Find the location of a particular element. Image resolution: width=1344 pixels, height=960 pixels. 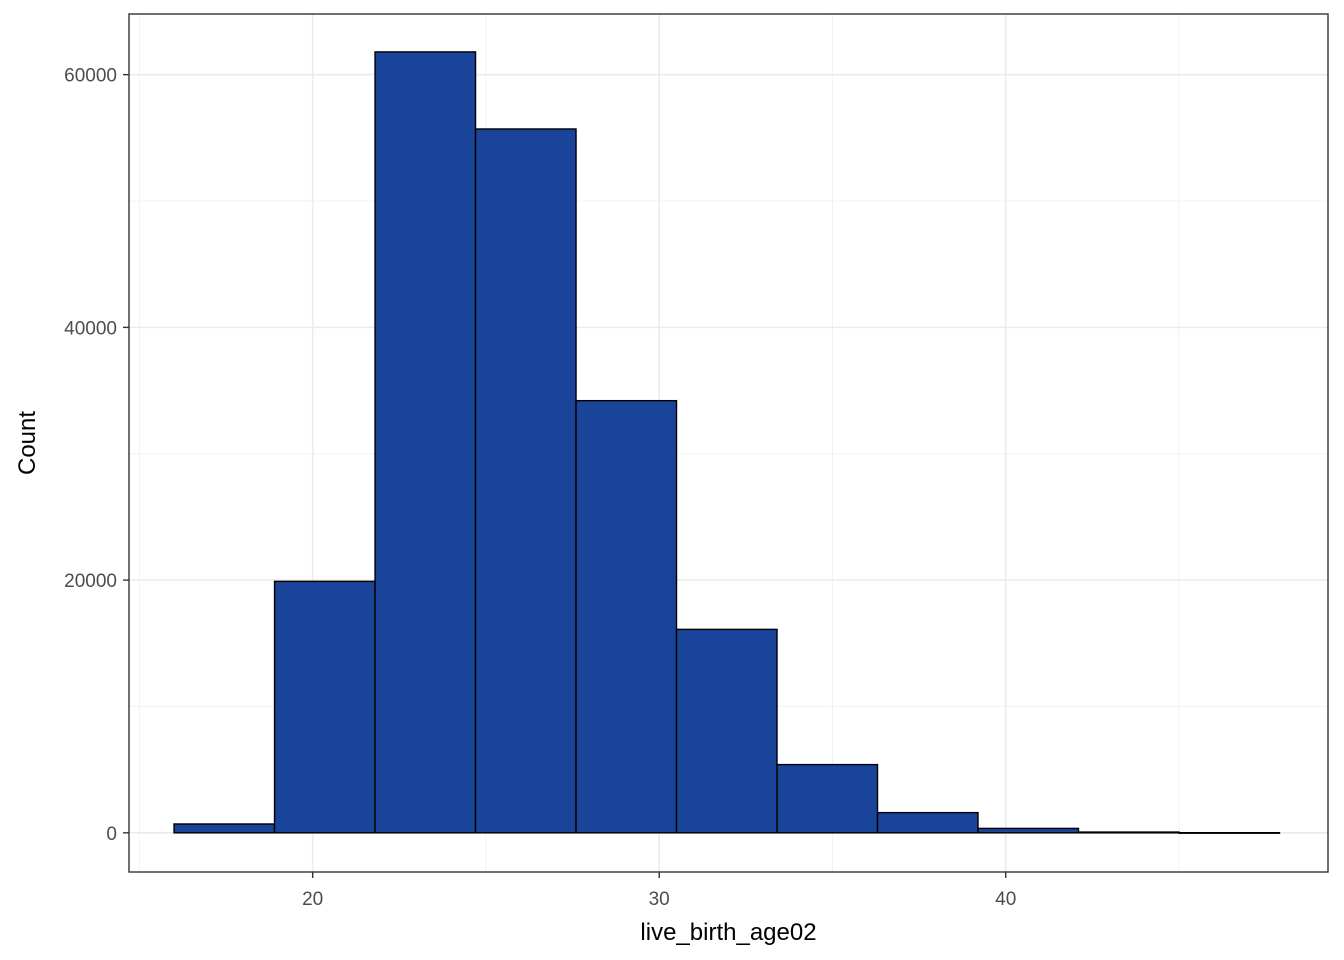

y-tick-label: 40000 is located at coordinates (90, 328).